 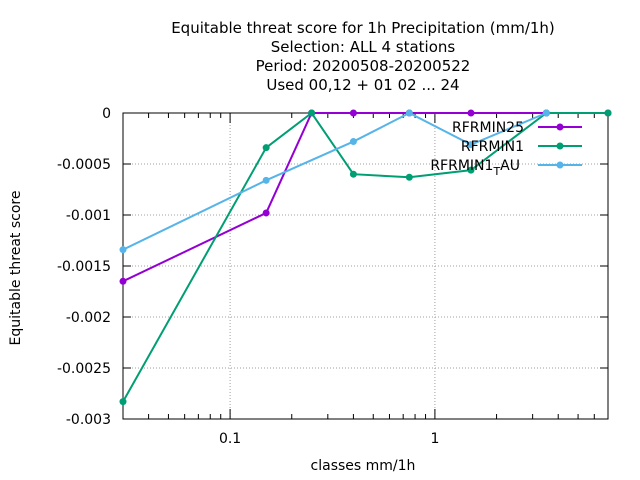 I want to click on x-tick-label: 1, so click(x=434, y=439).